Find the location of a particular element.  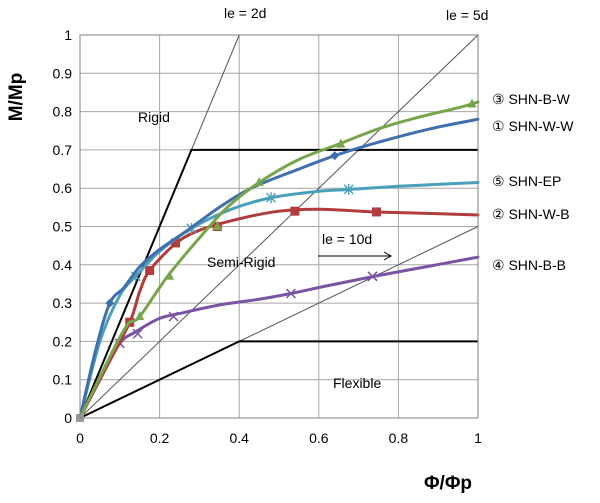

y-tick-label: 0.2 is located at coordinates (63, 341).